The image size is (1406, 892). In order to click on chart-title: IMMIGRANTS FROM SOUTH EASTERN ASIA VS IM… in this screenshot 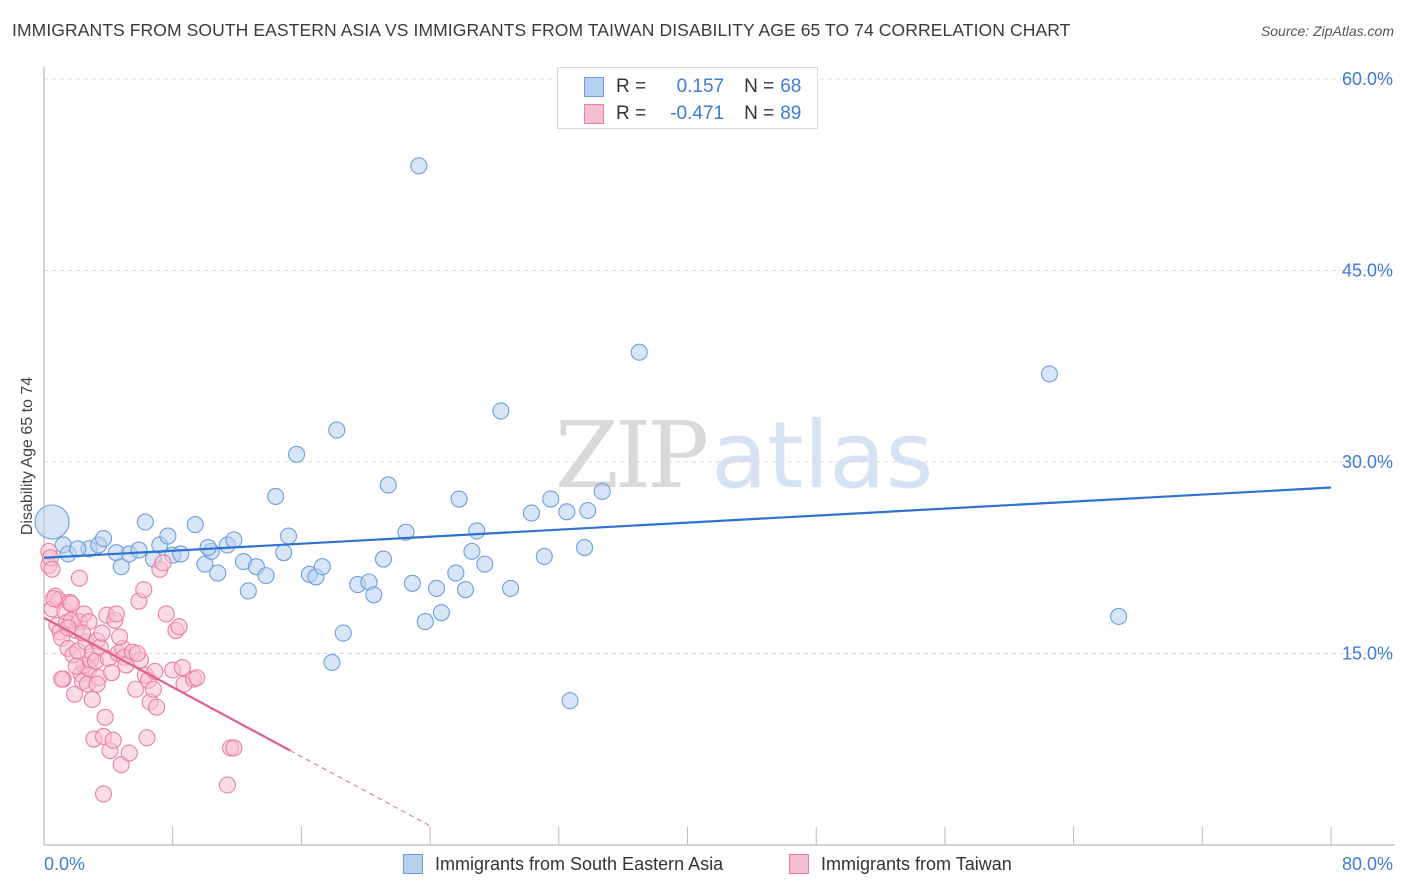, I will do `click(541, 30)`.